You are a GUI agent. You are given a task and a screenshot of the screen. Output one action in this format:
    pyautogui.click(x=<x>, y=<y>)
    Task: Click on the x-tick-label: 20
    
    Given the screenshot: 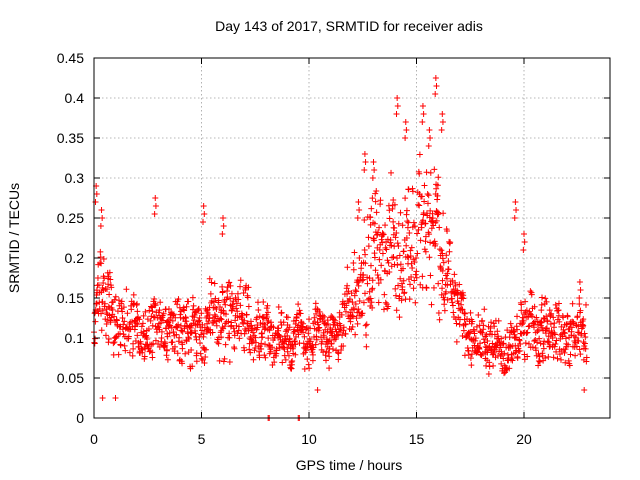 What is the action you would take?
    pyautogui.click(x=524, y=439)
    